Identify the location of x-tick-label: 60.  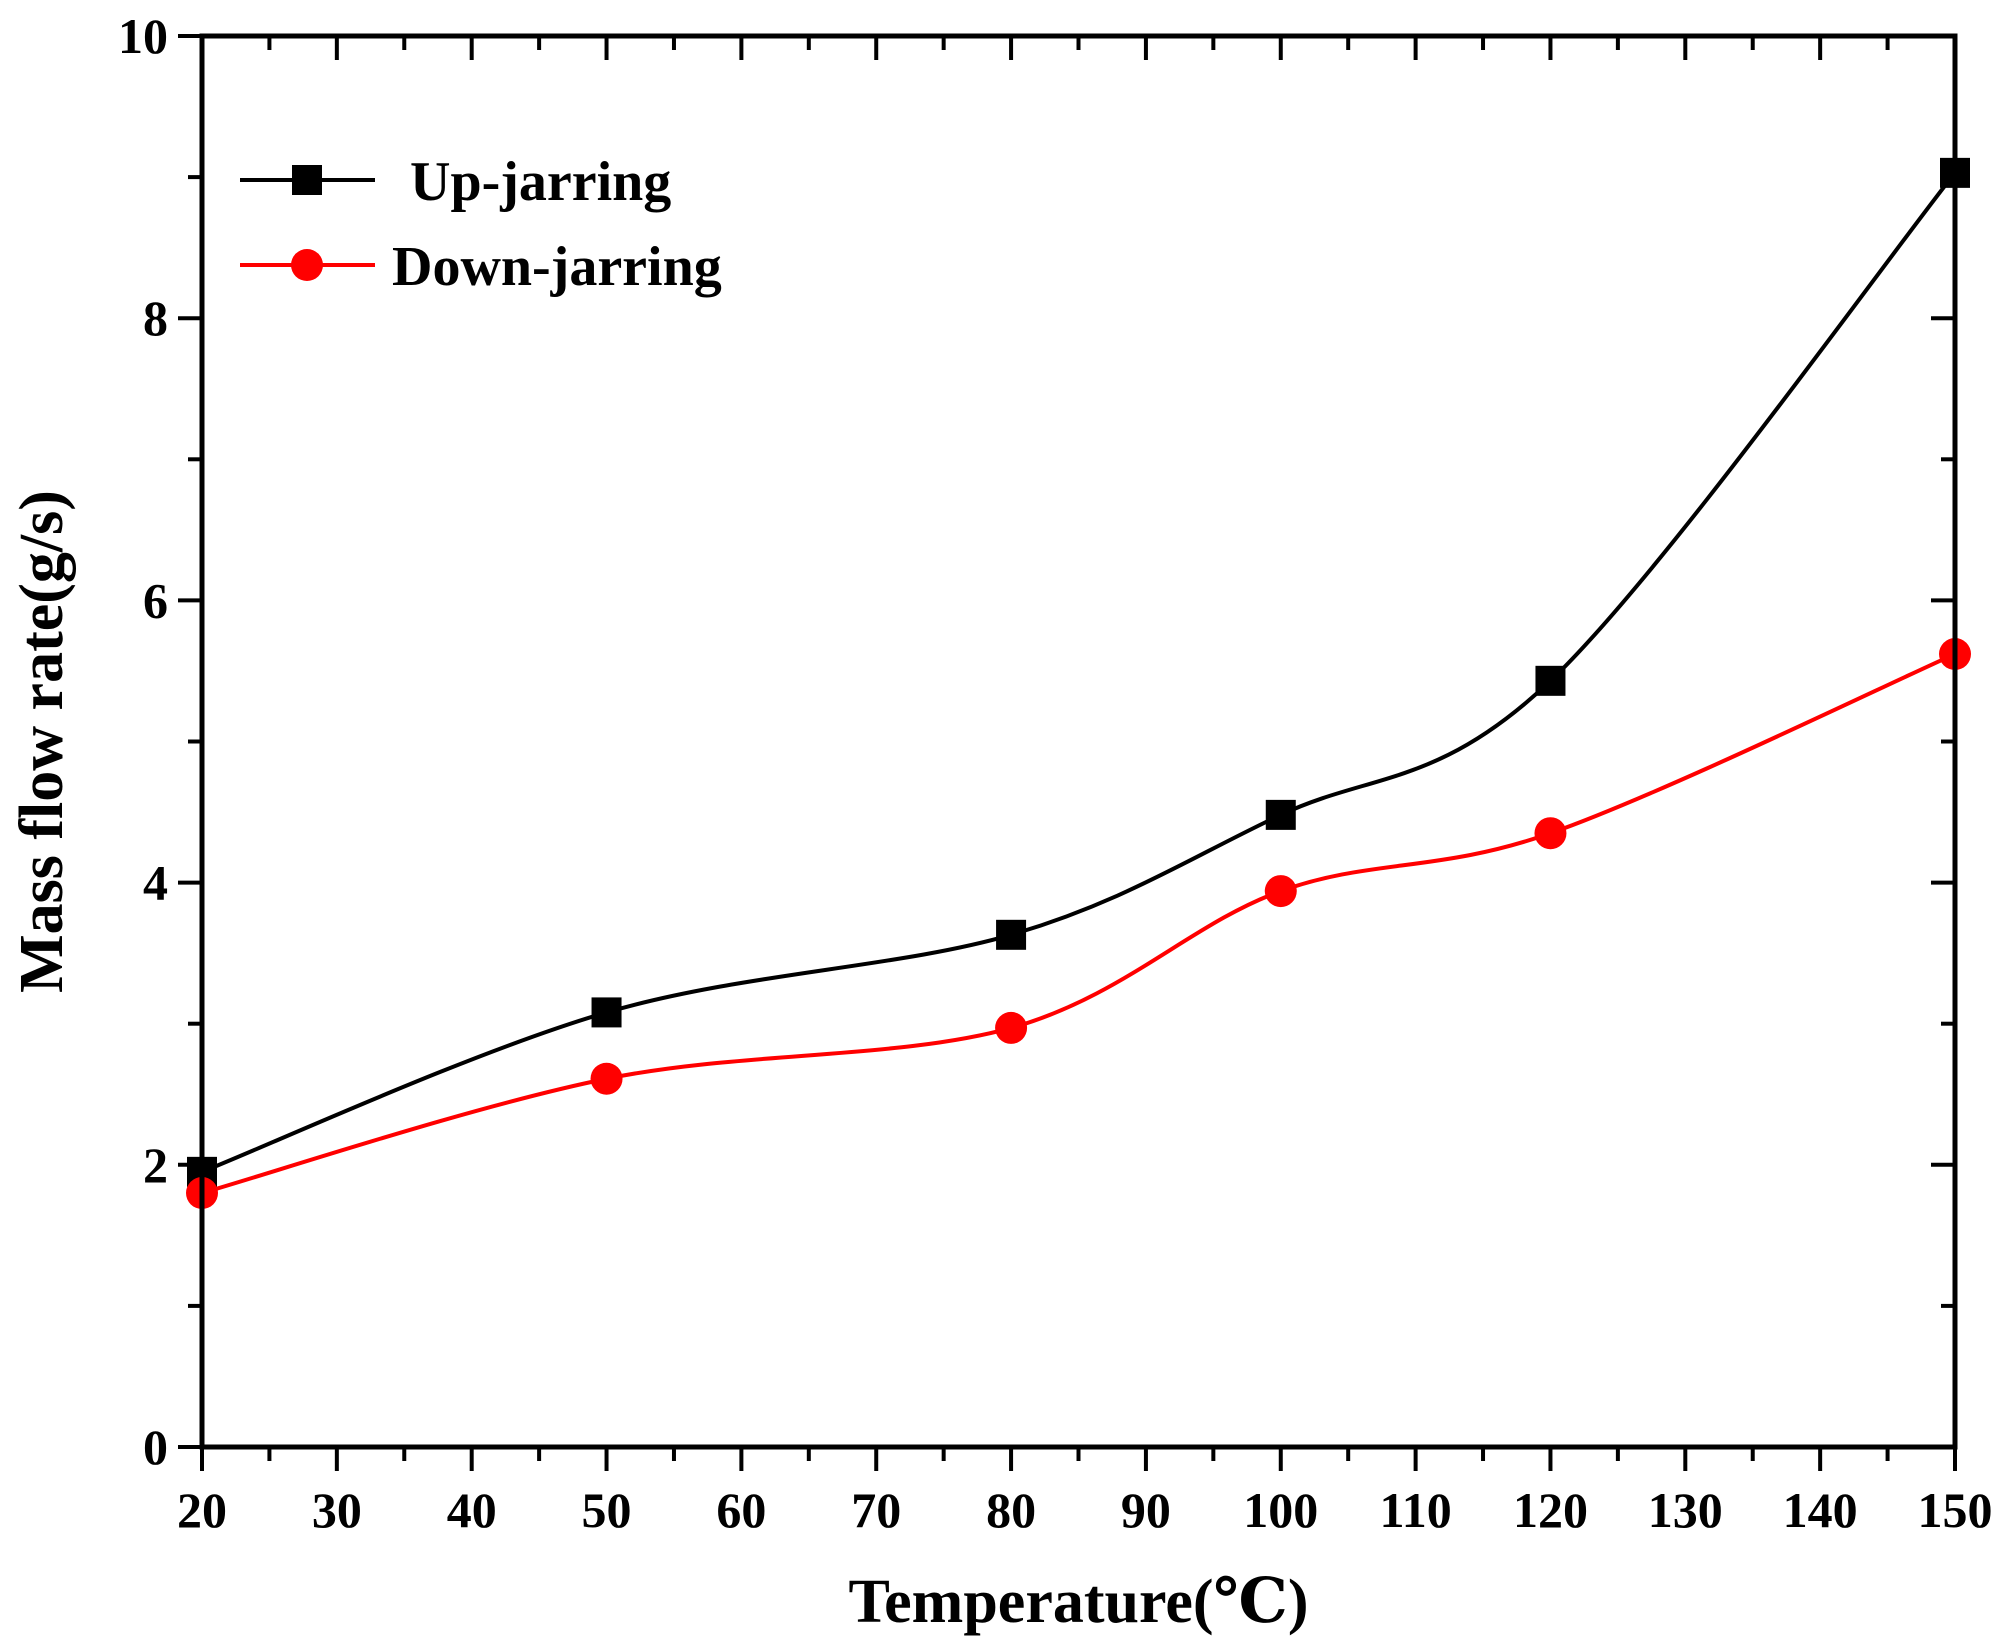
(741, 1510).